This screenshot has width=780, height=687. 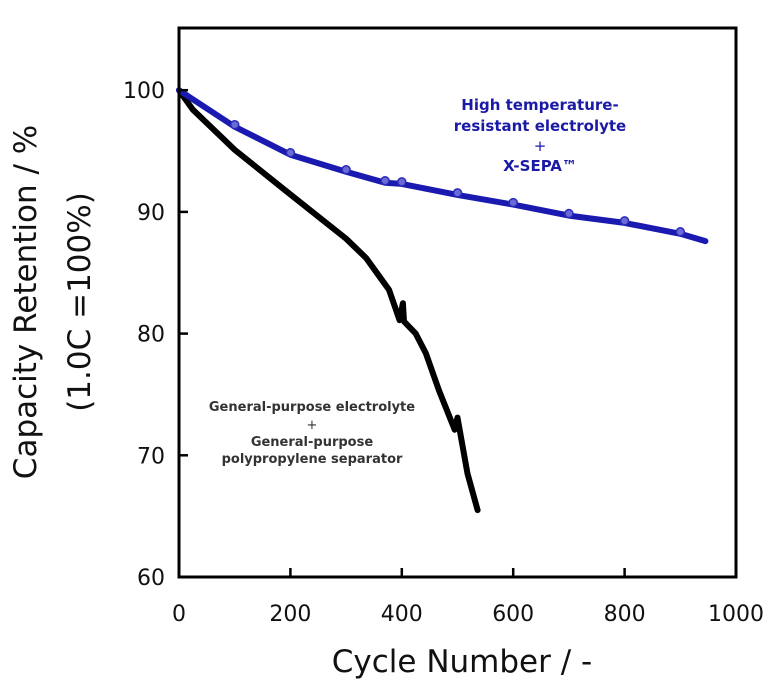 I want to click on x-tick-label: 0, so click(x=179, y=614).